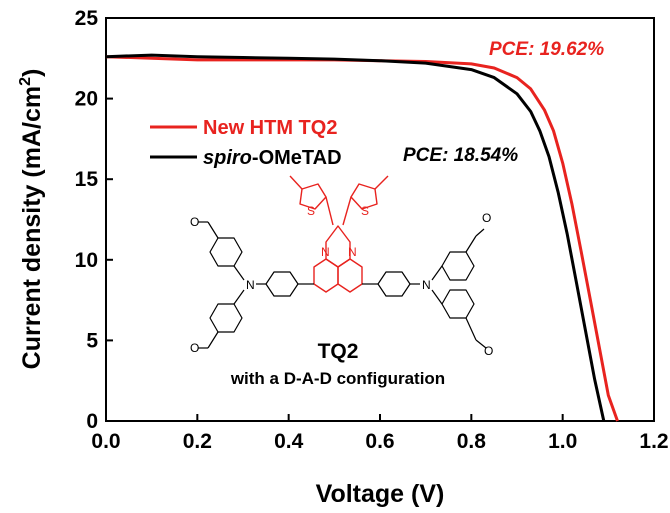 The width and height of the screenshot is (670, 513). I want to click on methoxyphenyl-groups, so click(342, 285).